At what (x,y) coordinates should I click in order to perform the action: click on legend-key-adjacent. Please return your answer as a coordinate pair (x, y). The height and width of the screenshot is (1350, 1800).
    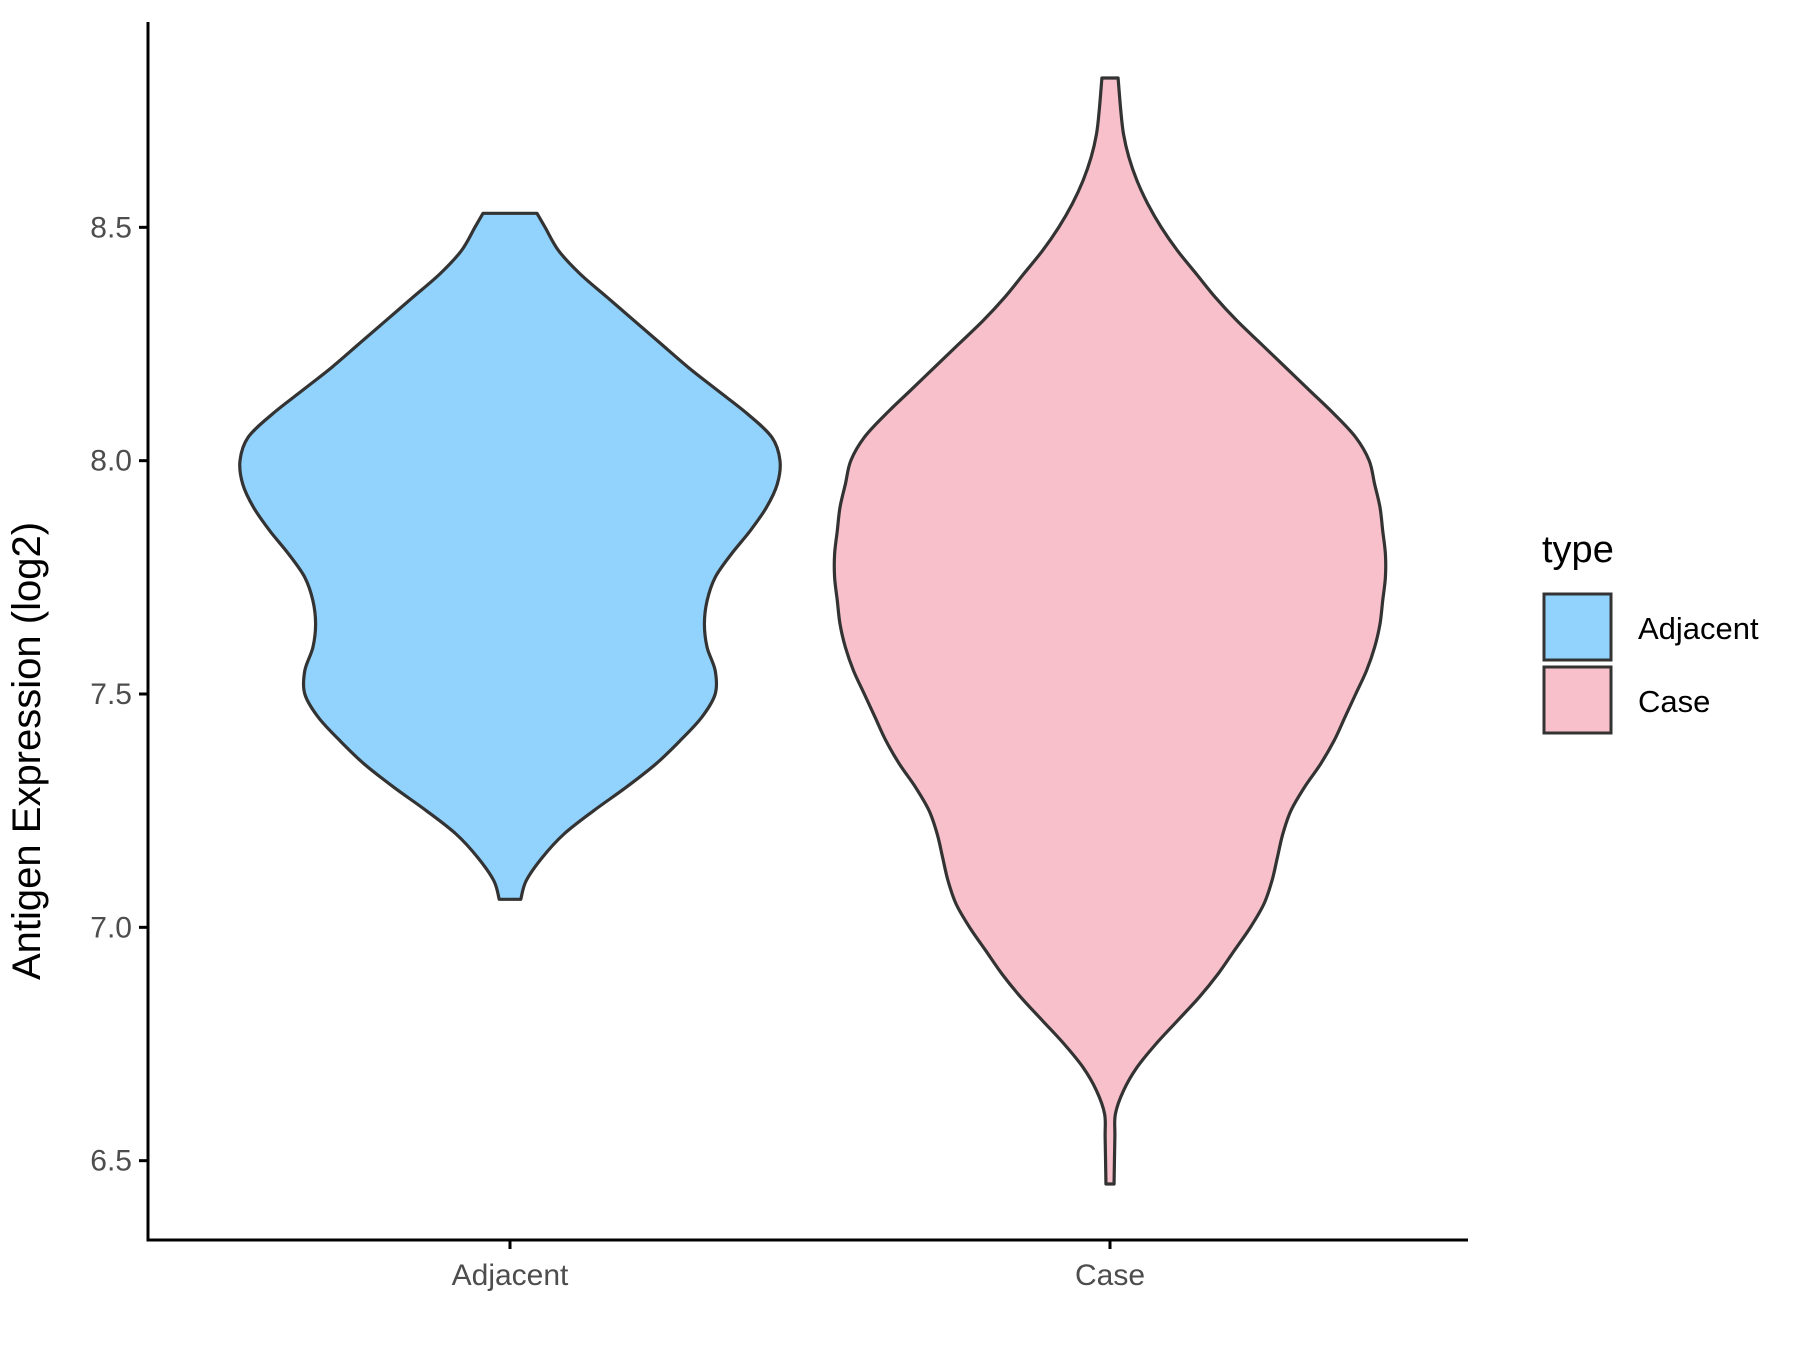
    Looking at the image, I should click on (1577, 627).